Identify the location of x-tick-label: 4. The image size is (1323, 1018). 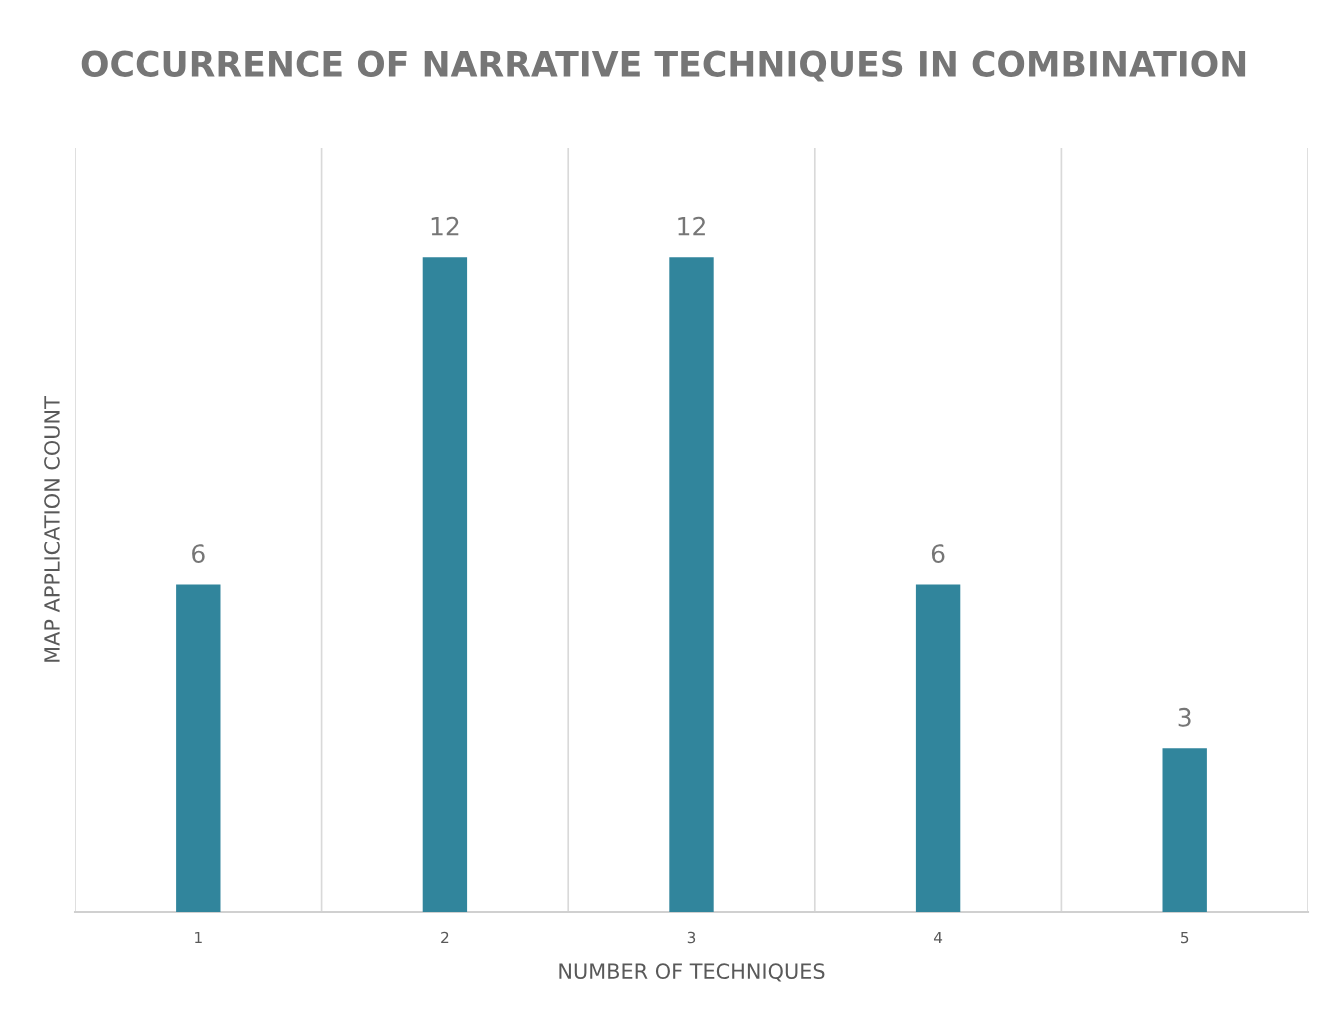
(938, 937).